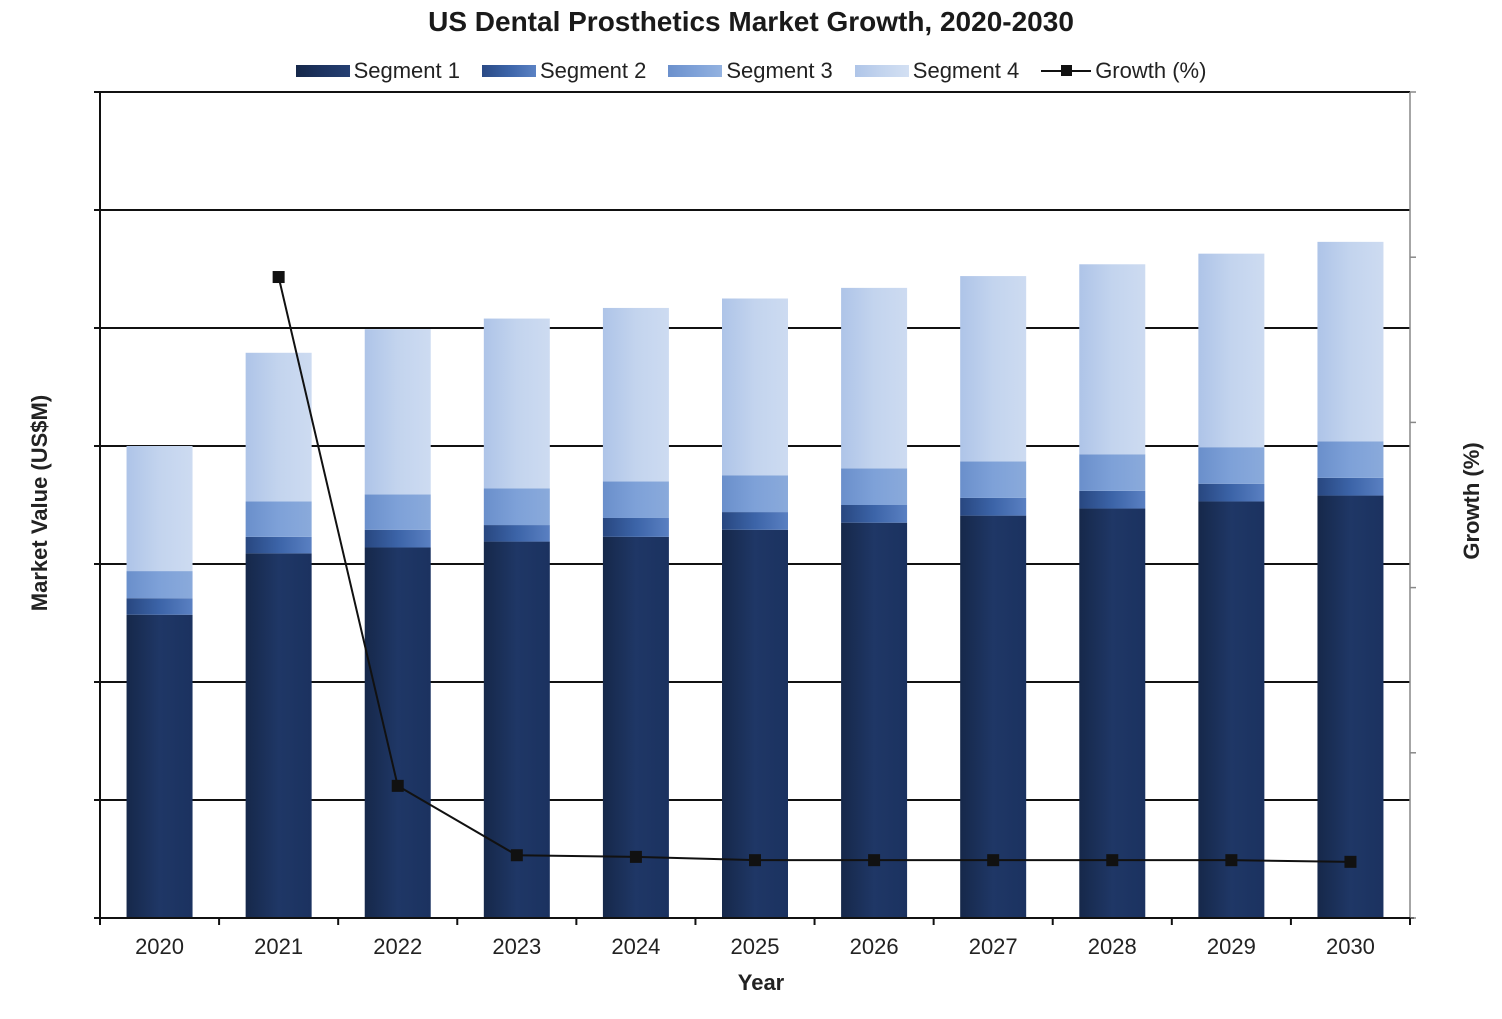  What do you see at coordinates (1350, 707) in the screenshot?
I see `bar-segment-1-2030` at bounding box center [1350, 707].